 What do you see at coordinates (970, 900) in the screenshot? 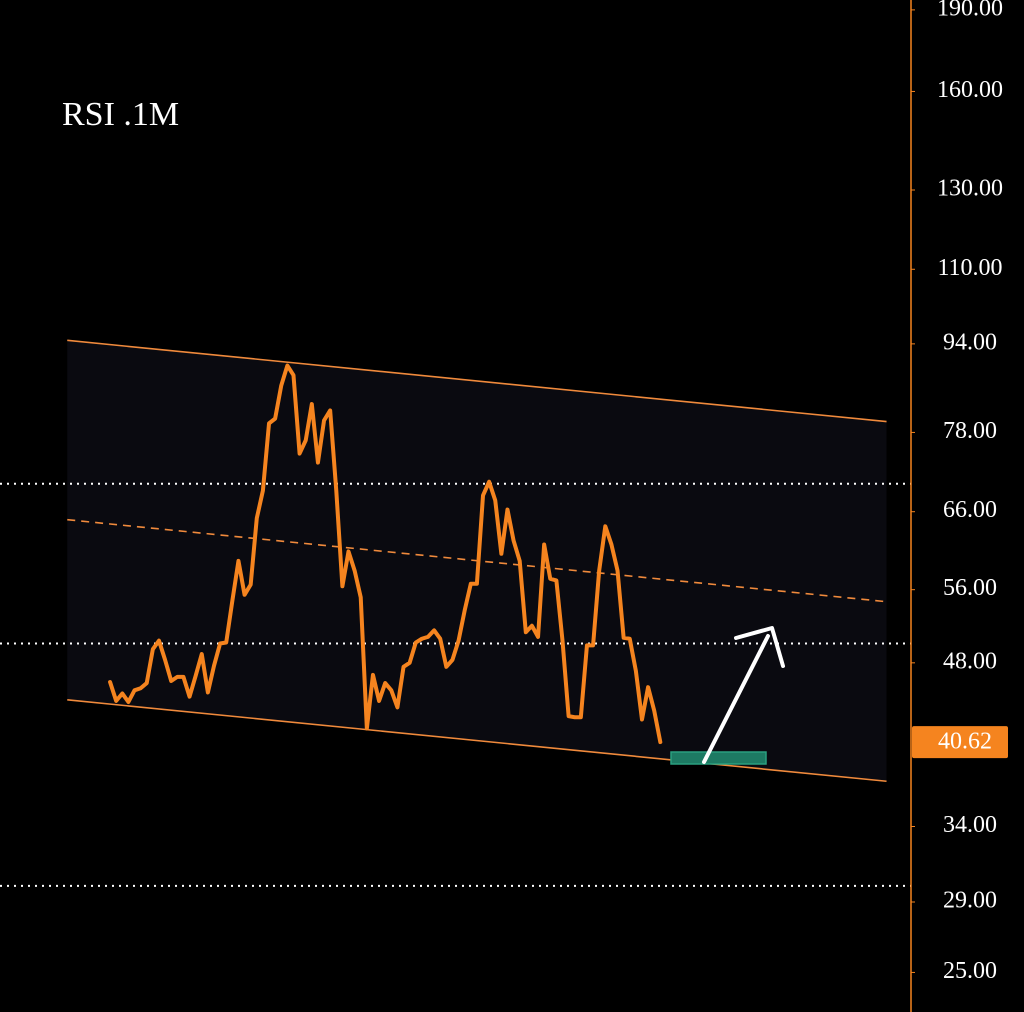
I see `y-tick-label: 29.00` at bounding box center [970, 900].